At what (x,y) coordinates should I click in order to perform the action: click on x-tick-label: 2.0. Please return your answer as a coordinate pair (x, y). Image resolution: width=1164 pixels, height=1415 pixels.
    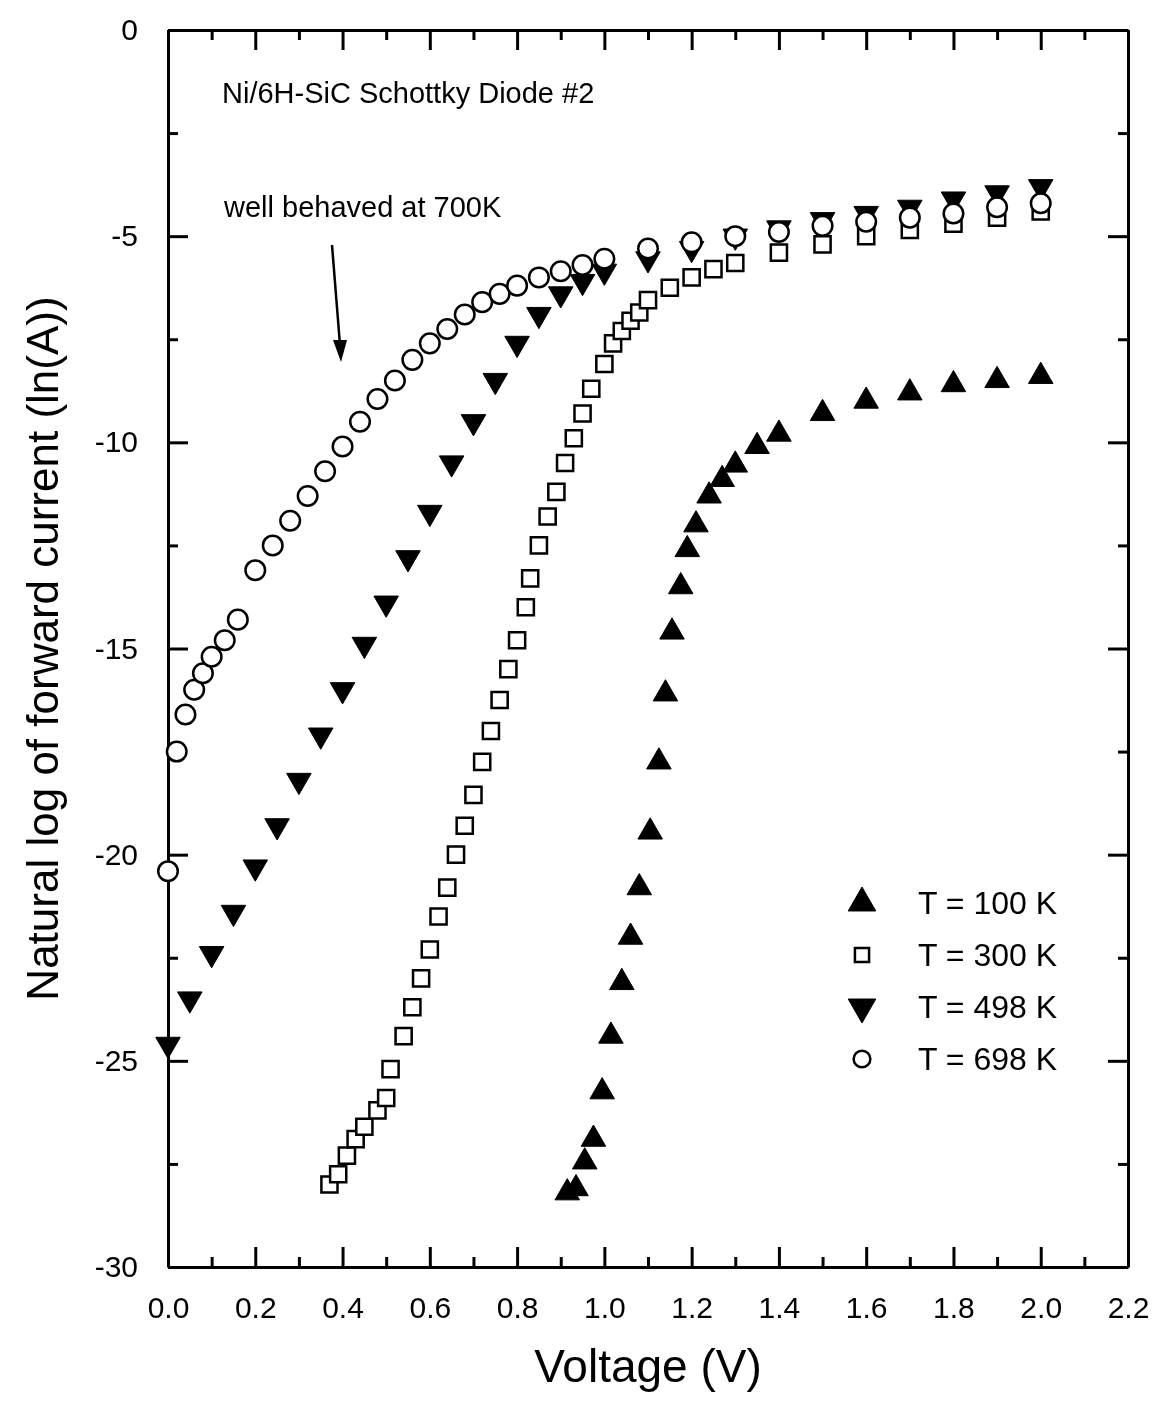
    Looking at the image, I should click on (1041, 1308).